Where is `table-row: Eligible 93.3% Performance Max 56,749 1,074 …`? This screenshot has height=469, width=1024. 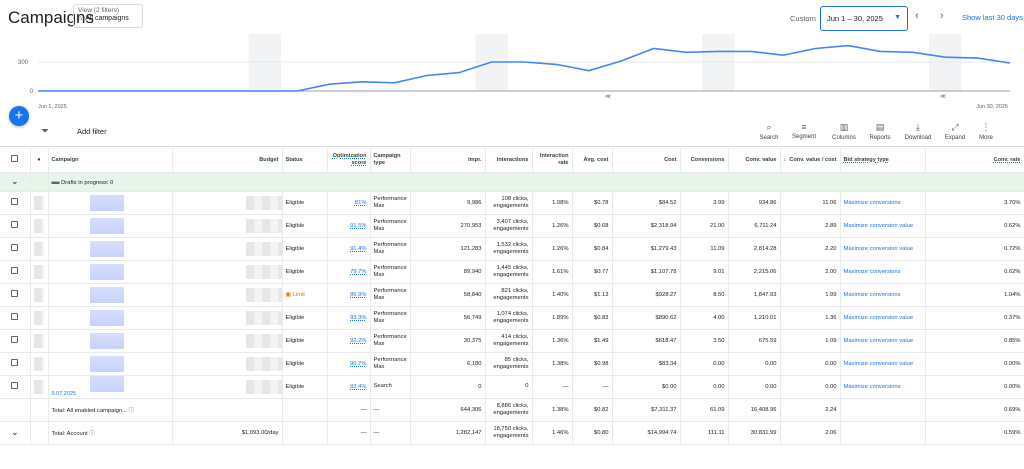 table-row: Eligible 93.3% Performance Max 56,749 1,074 … is located at coordinates (512, 318).